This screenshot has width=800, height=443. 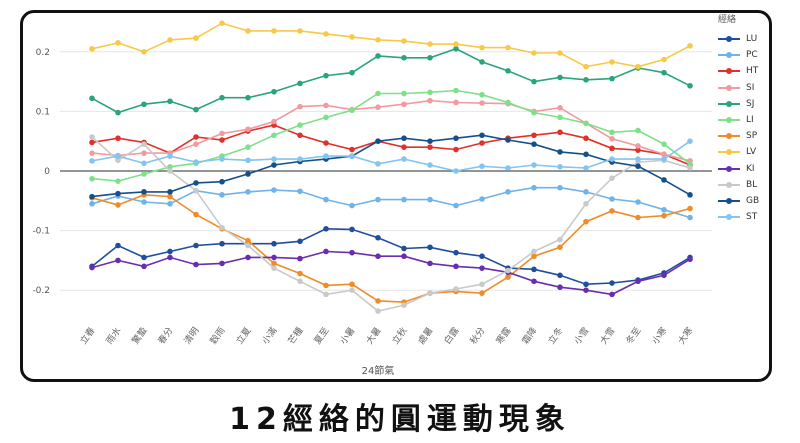 I want to click on legend-item-sj: SJ, so click(x=748, y=104).